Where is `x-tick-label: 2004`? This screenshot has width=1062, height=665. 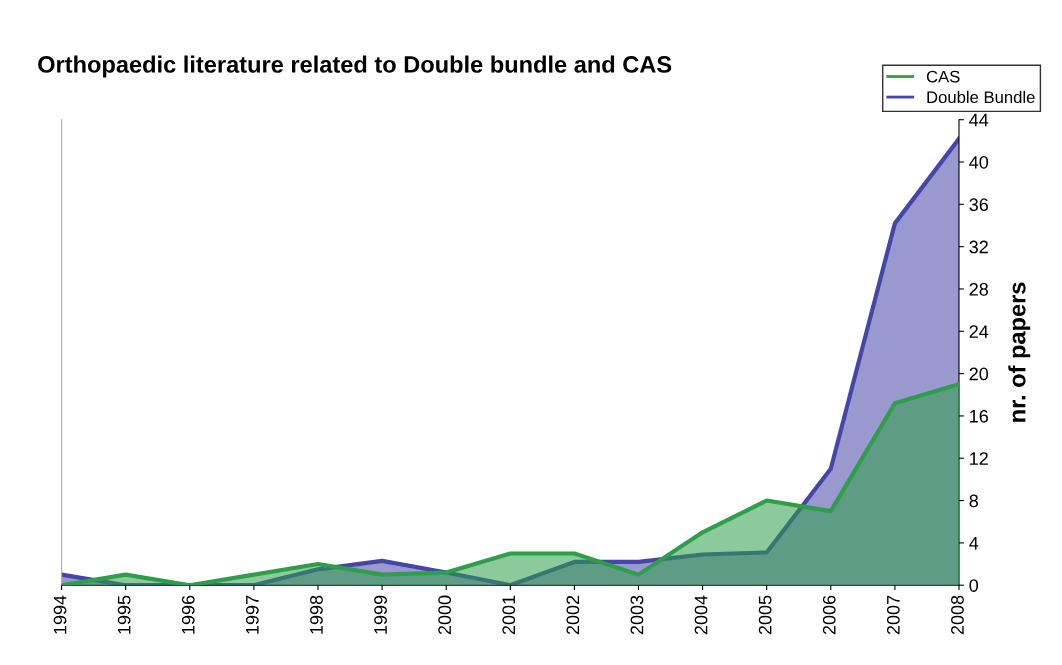
x-tick-label: 2004 is located at coordinates (701, 615).